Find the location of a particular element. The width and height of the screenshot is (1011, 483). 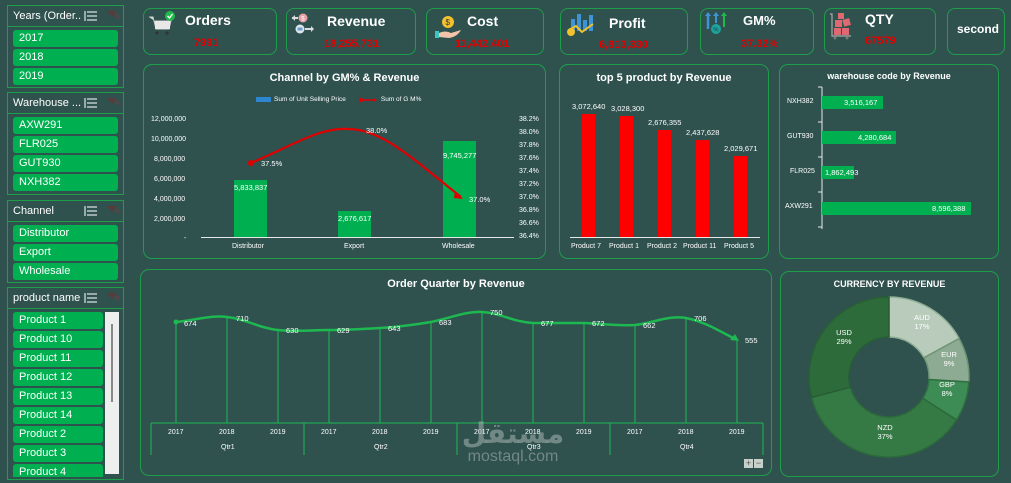

kpi-orders-value: 7991 is located at coordinates (206, 43).